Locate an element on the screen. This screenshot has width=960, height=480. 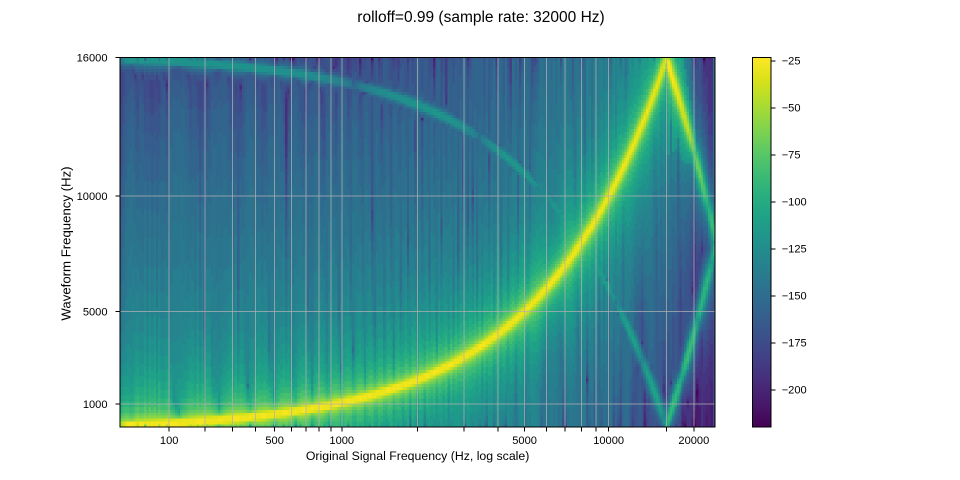
svg-text: −75 is located at coordinates (791, 156).